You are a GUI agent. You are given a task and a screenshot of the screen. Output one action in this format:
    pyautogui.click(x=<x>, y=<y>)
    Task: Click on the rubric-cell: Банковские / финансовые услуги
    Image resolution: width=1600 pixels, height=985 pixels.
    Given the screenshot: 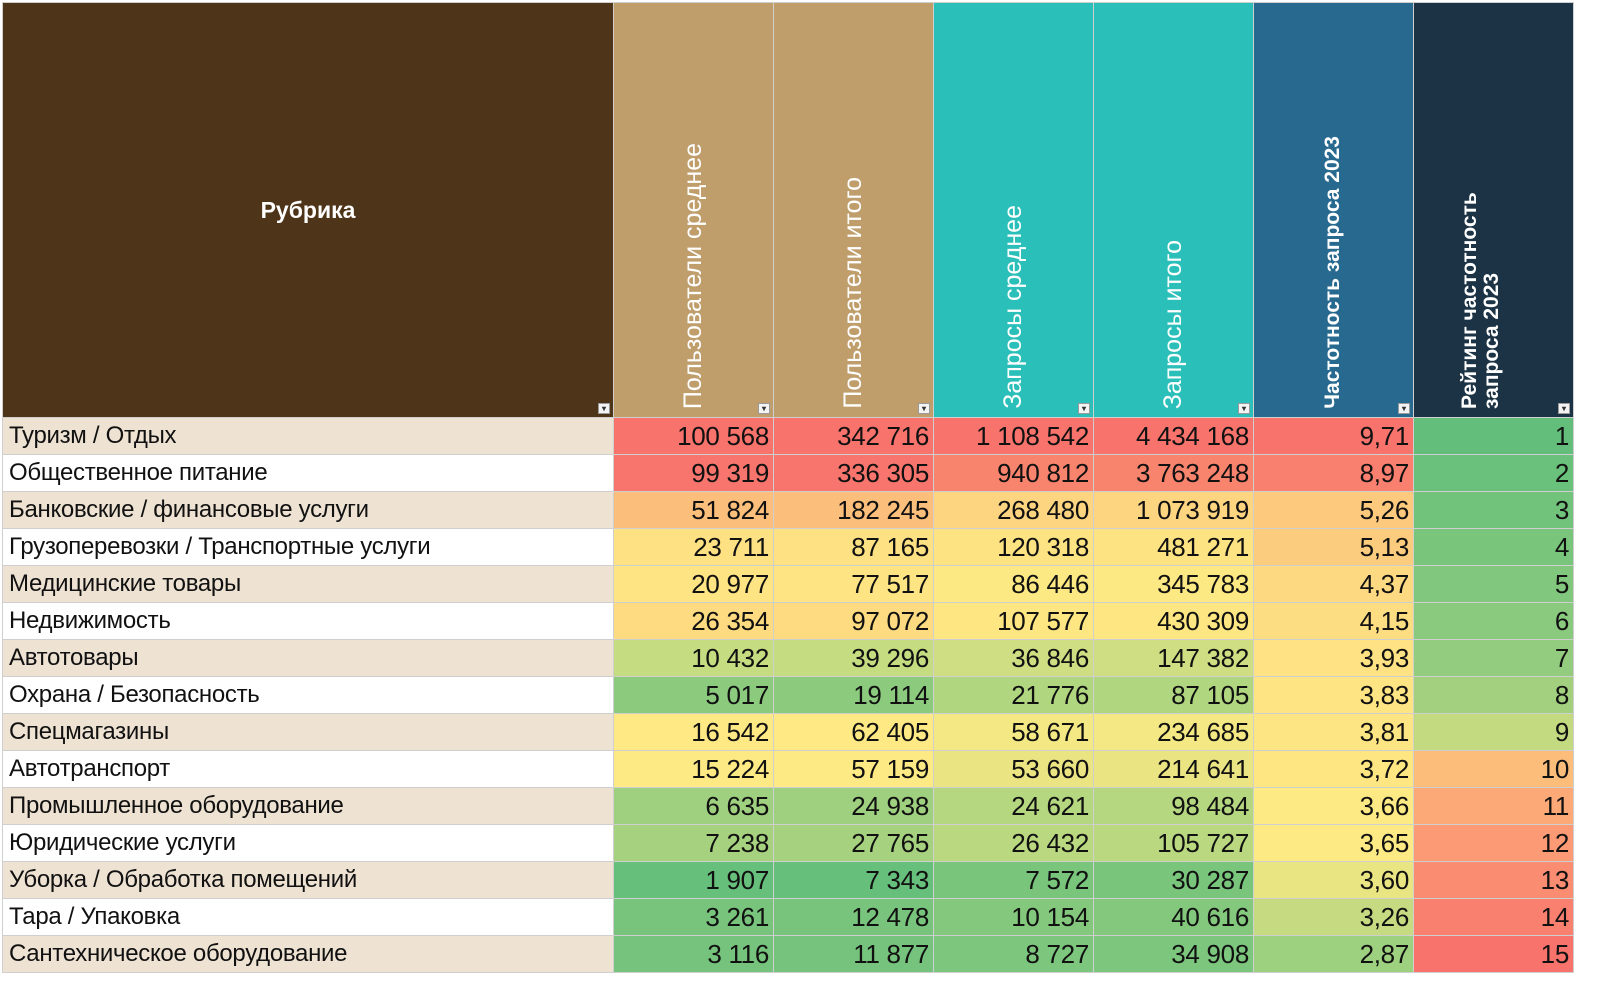 What is the action you would take?
    pyautogui.click(x=308, y=510)
    